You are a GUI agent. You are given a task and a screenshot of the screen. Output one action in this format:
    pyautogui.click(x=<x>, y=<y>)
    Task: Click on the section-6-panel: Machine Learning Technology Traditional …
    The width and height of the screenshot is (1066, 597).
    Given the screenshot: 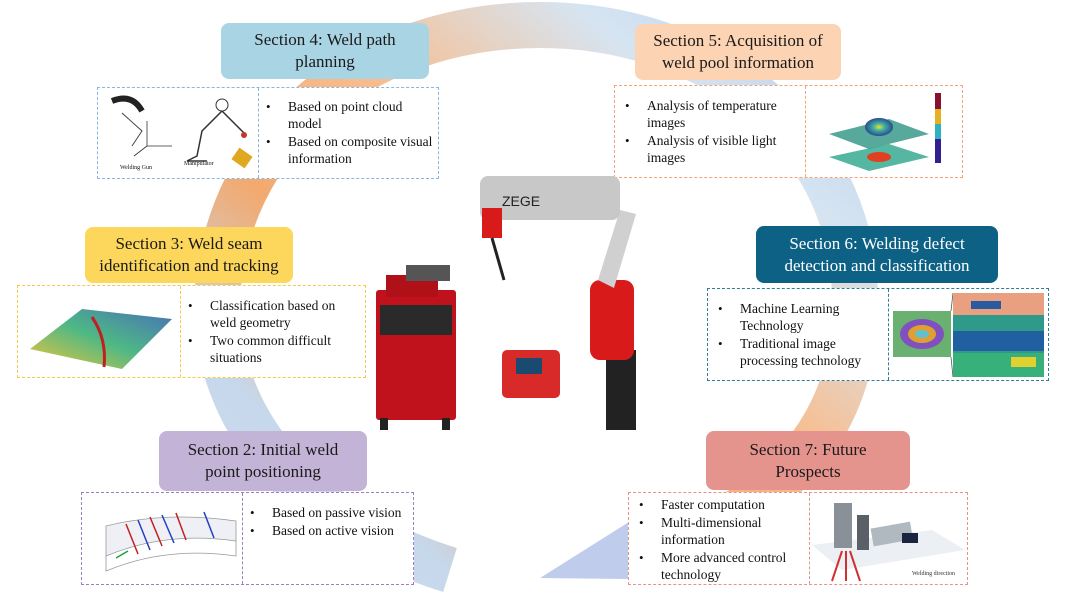 What is the action you would take?
    pyautogui.click(x=878, y=334)
    